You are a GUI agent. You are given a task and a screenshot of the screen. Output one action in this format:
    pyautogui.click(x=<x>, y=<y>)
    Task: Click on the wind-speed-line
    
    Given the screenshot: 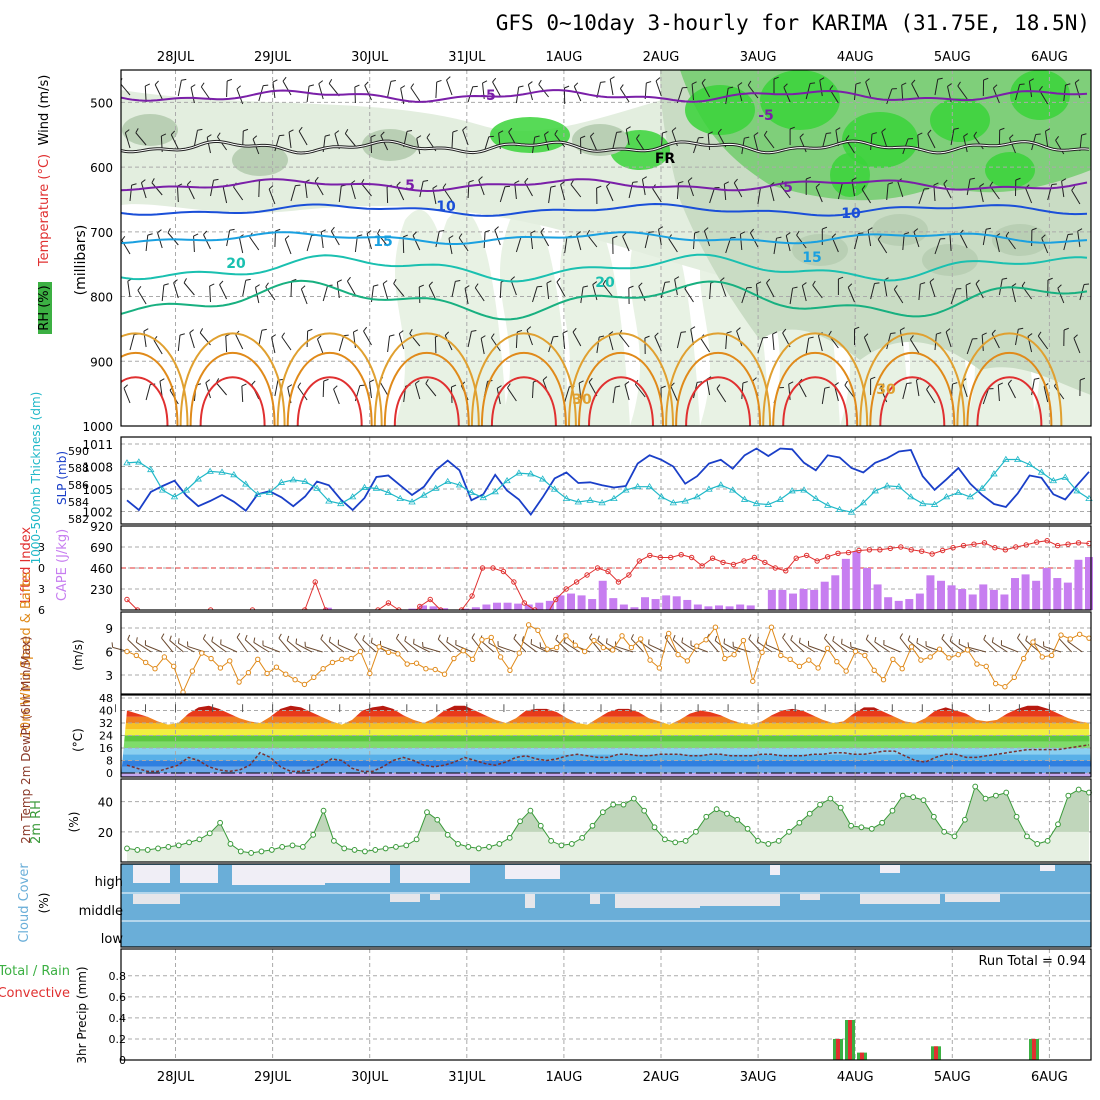 What is the action you would take?
    pyautogui.click(x=608, y=659)
    